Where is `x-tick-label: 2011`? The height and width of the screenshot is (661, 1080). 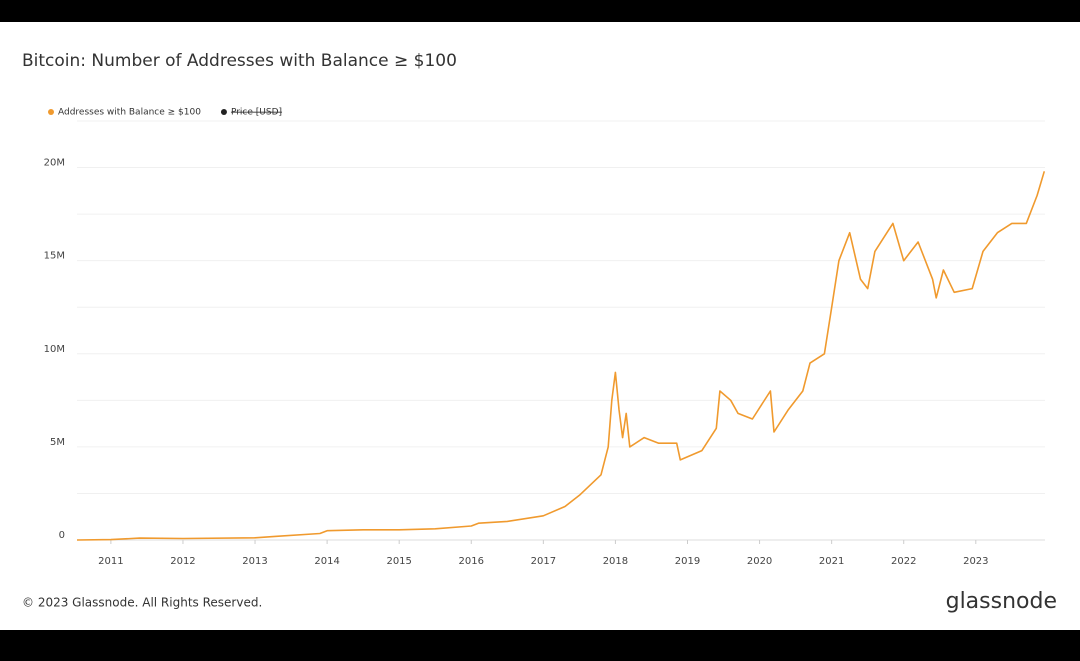
x-tick-label: 2011 is located at coordinates (110, 561).